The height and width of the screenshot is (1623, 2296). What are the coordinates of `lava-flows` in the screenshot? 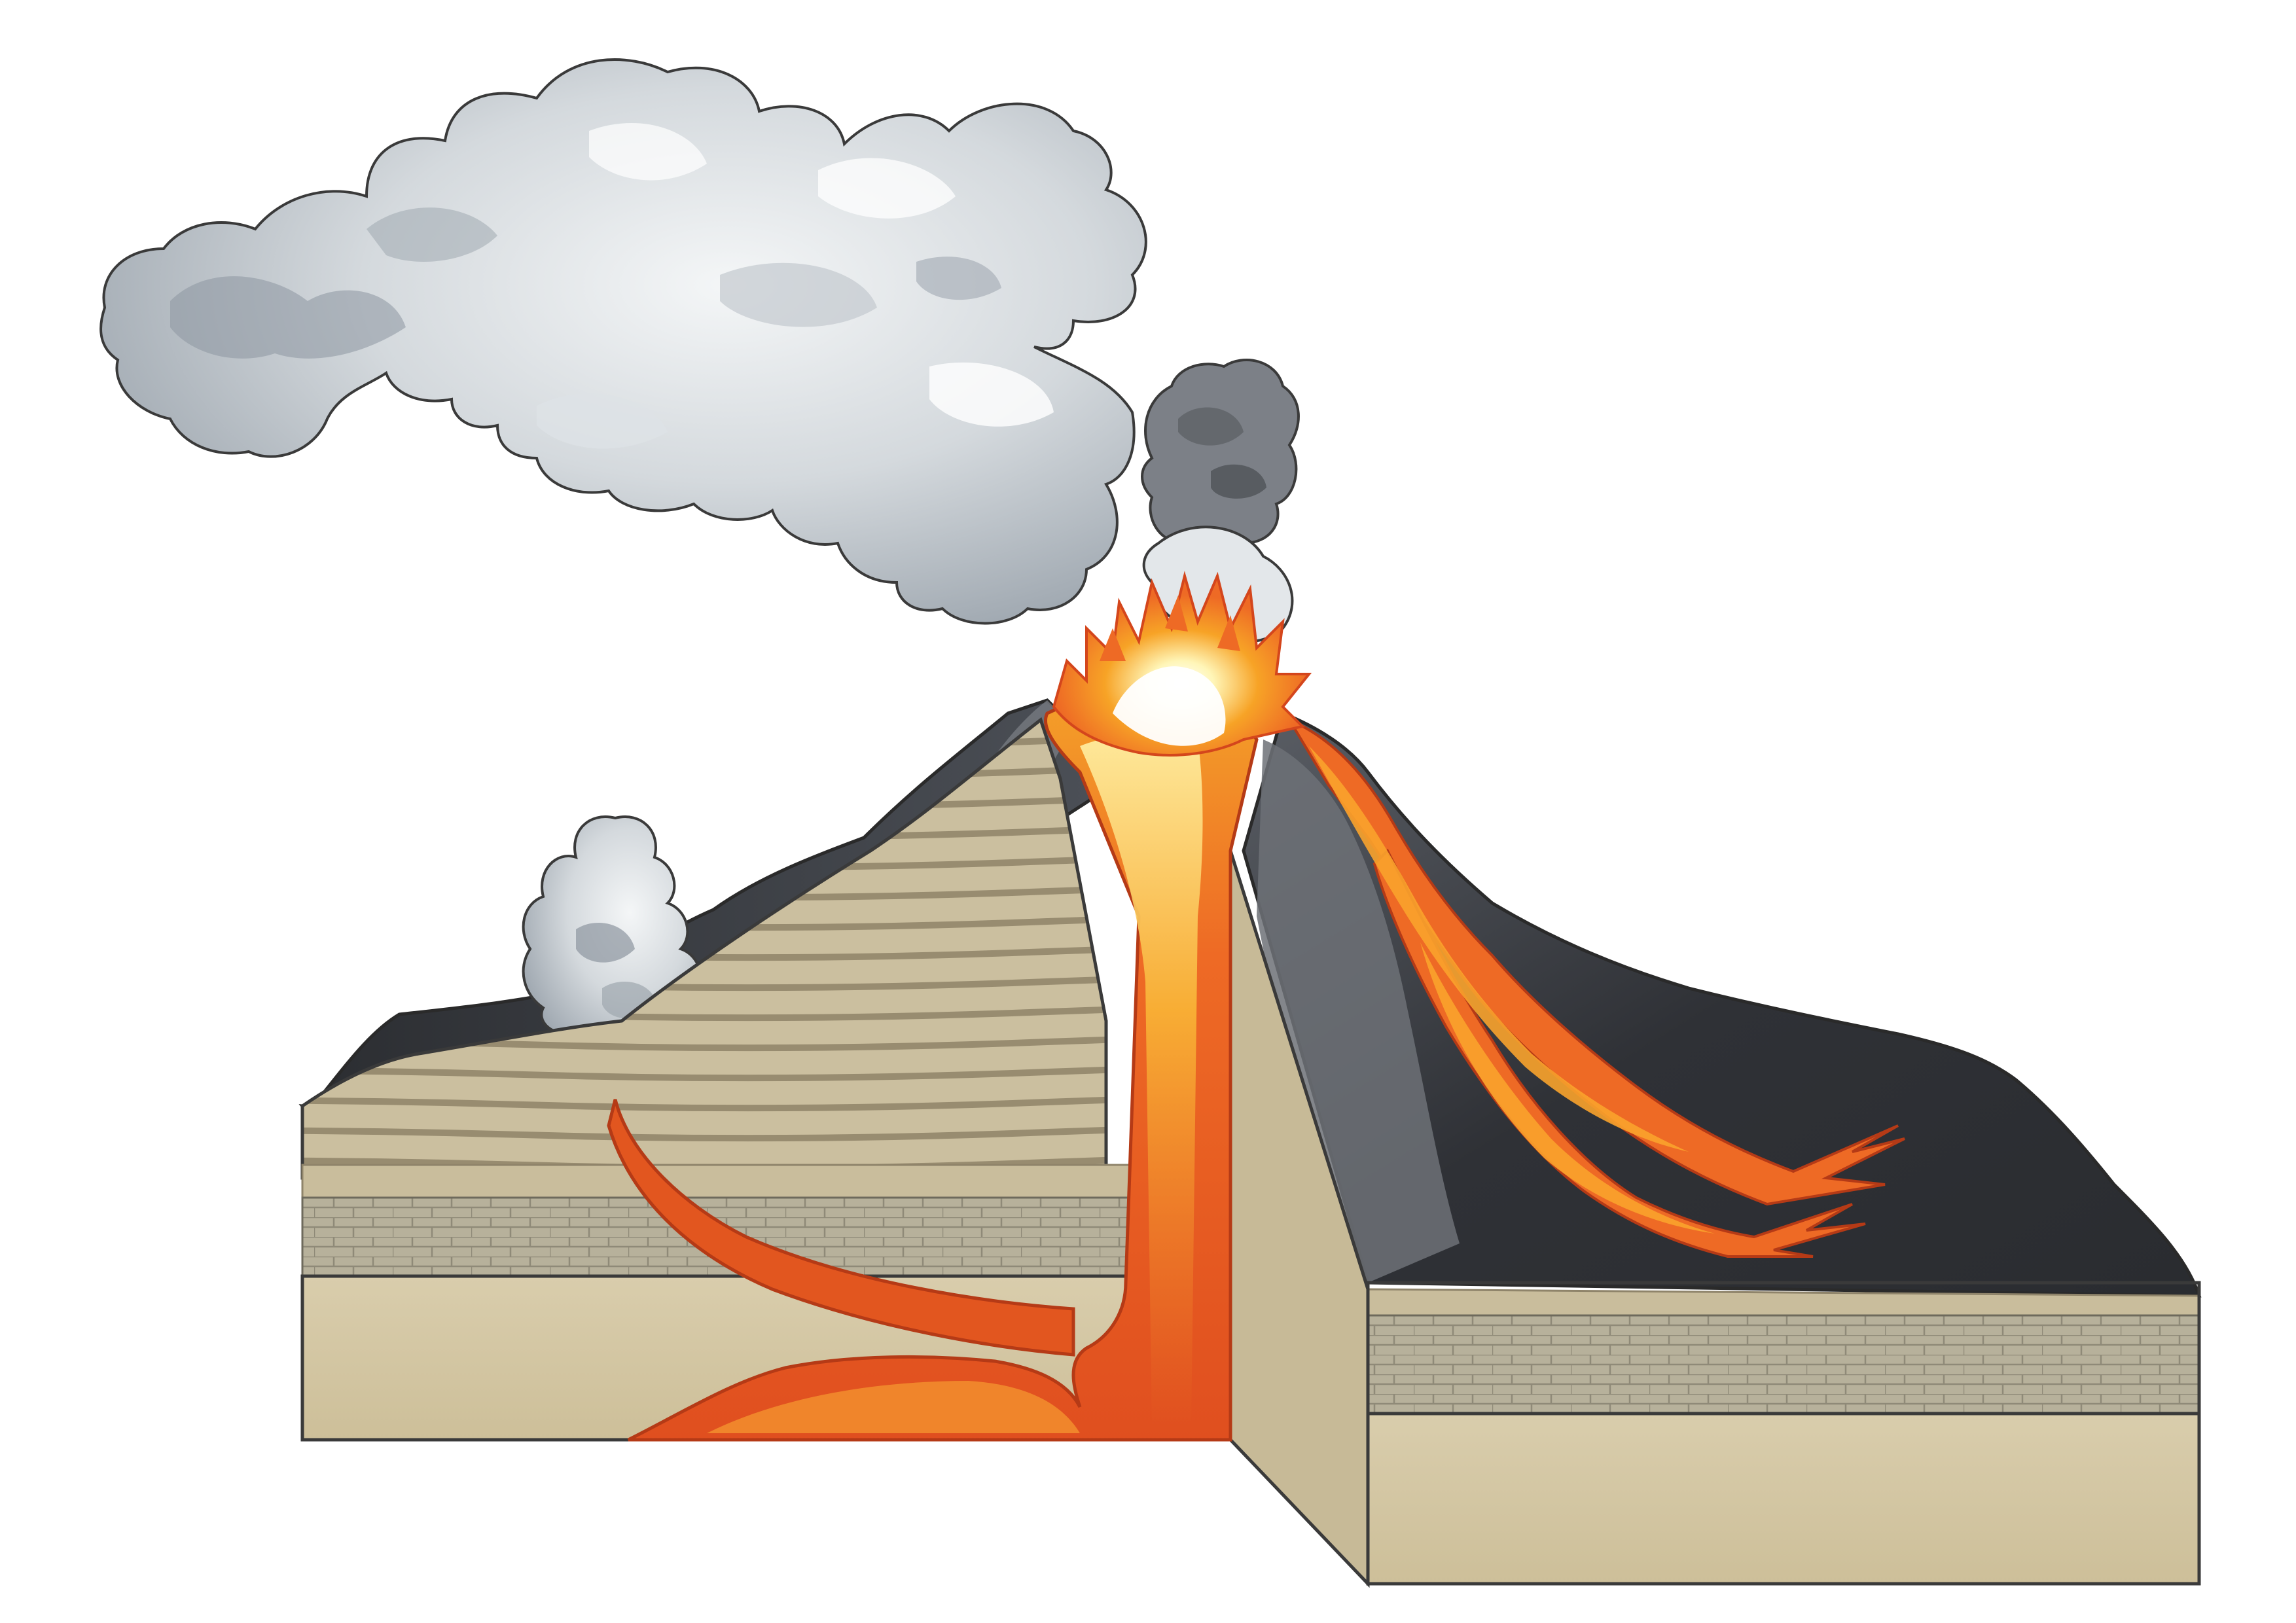 It's located at (1595, 988).